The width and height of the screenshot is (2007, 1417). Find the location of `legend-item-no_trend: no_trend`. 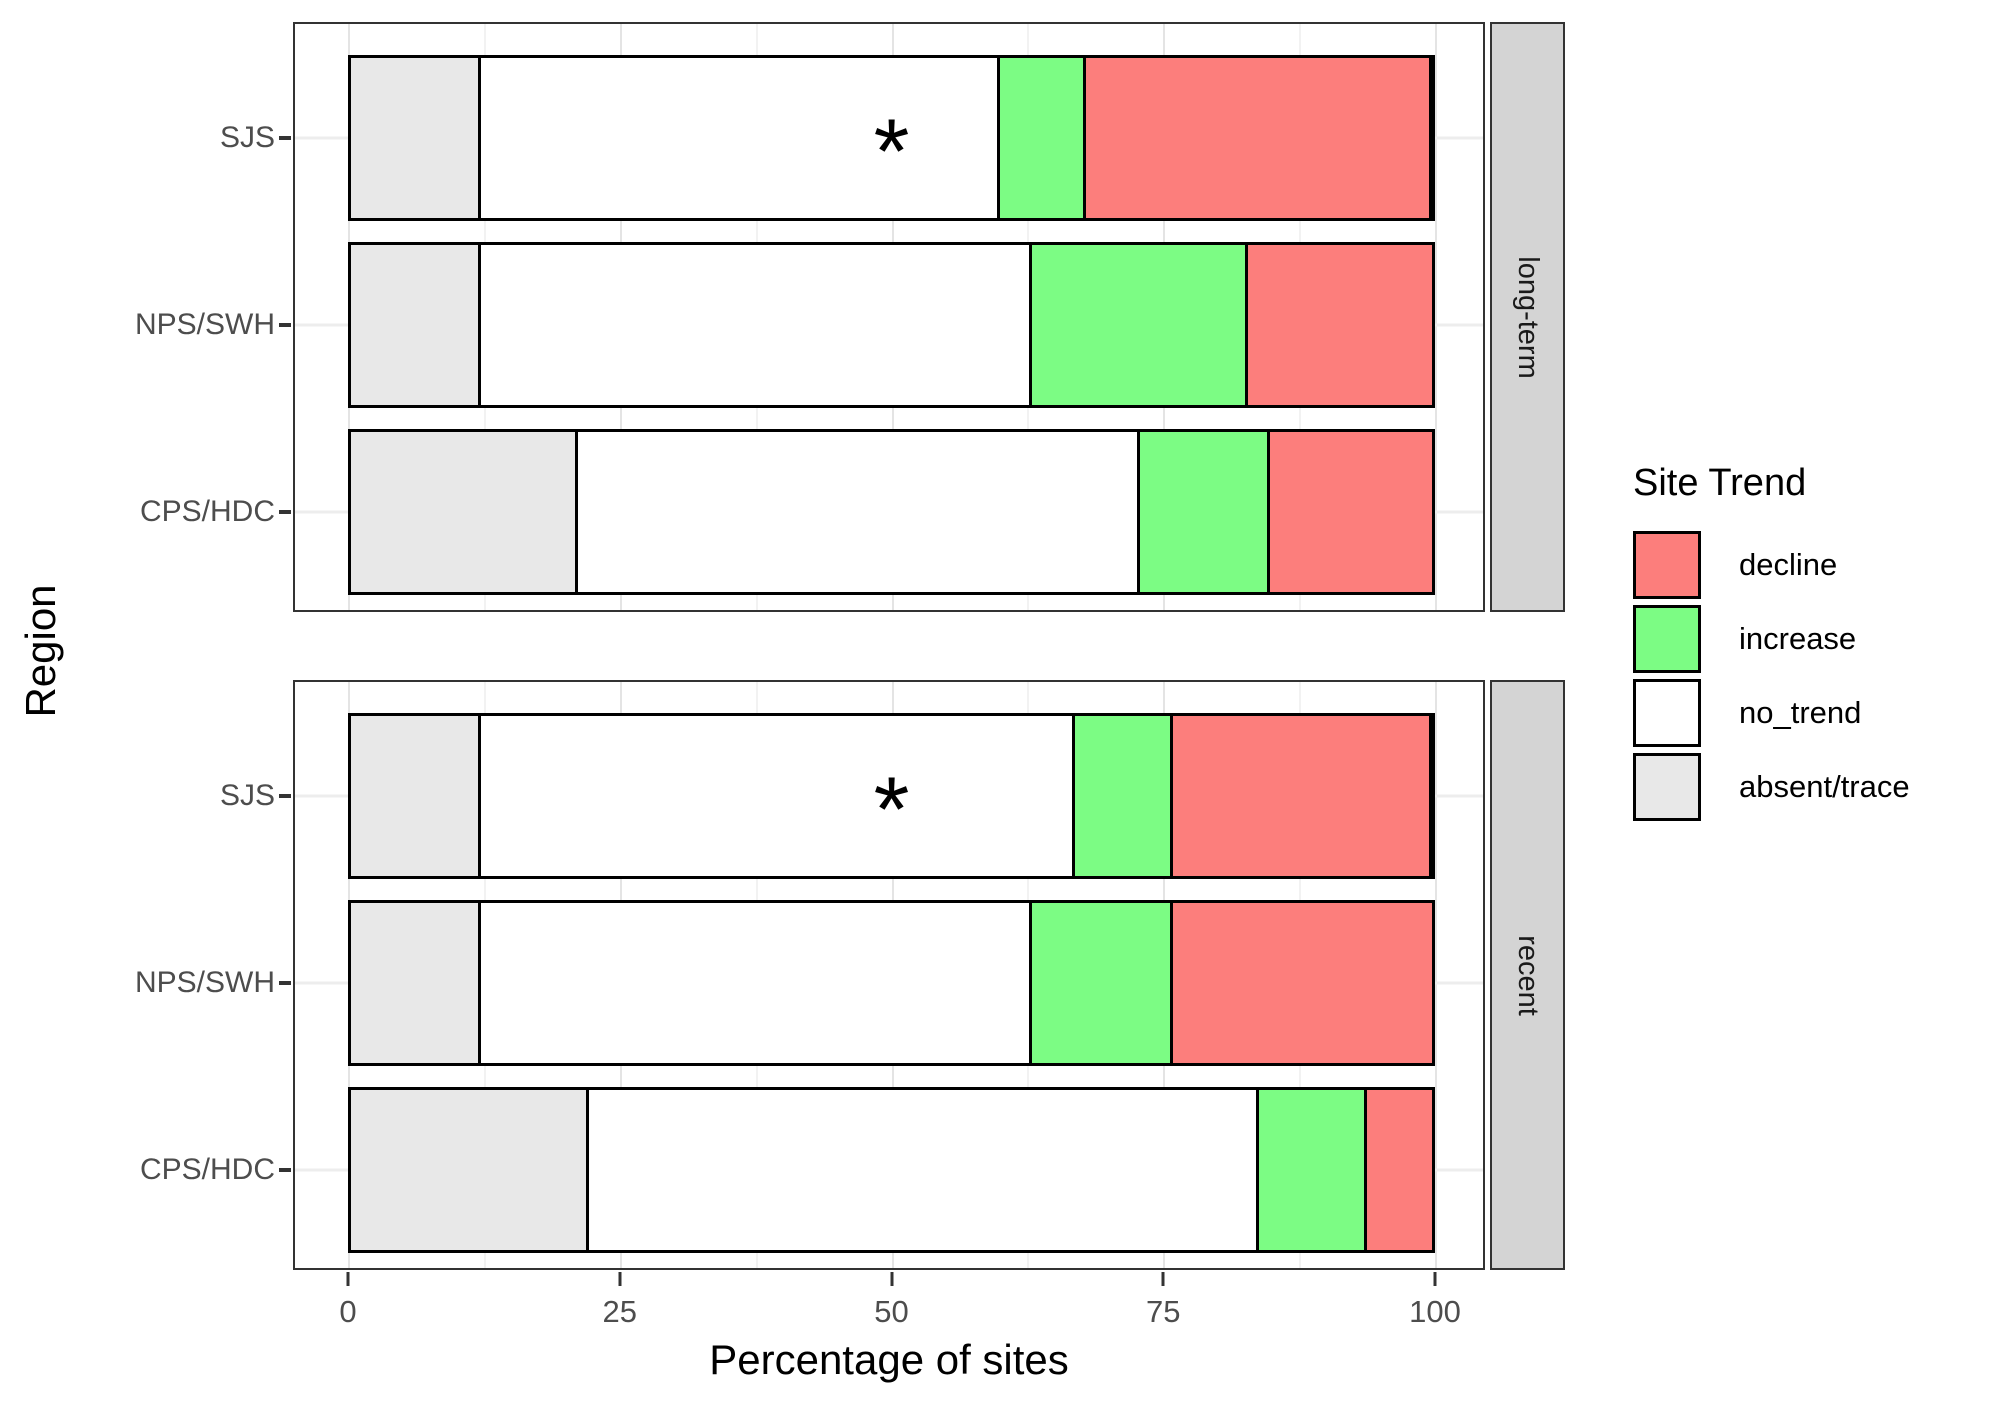

legend-item-no_trend: no_trend is located at coordinates (1771, 713).